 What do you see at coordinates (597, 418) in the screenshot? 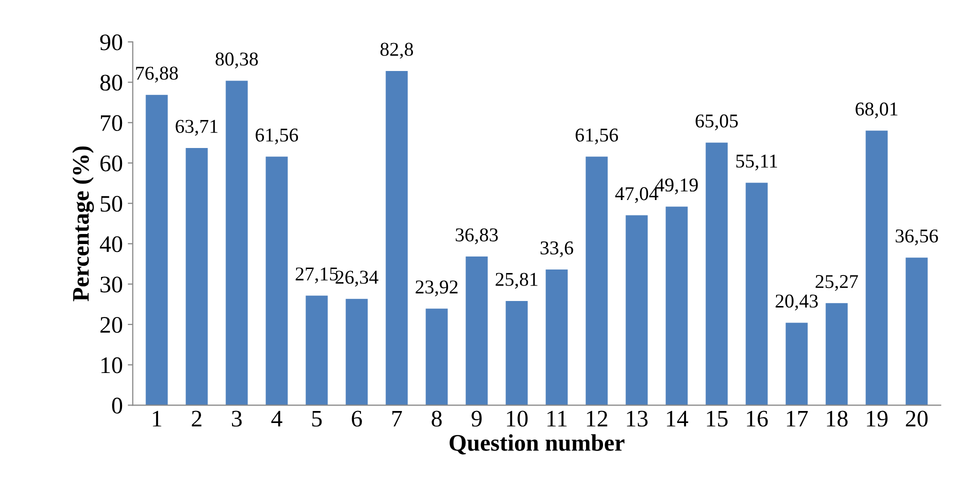
I see `x-tick-label: 12` at bounding box center [597, 418].